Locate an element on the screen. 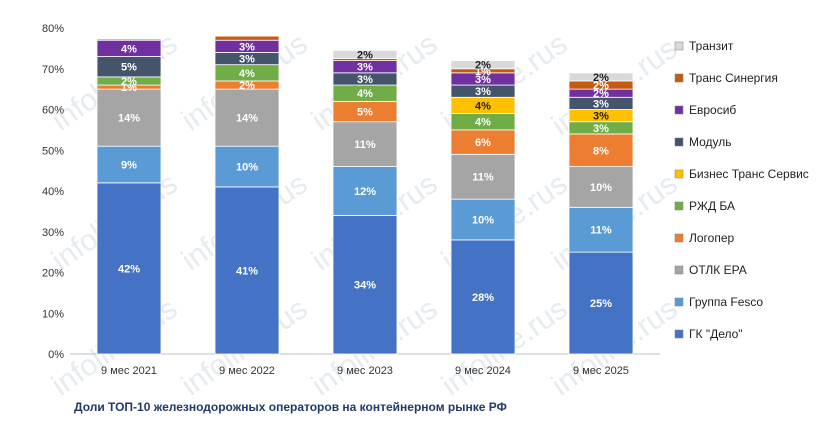  data-label: 6% is located at coordinates (483, 143).